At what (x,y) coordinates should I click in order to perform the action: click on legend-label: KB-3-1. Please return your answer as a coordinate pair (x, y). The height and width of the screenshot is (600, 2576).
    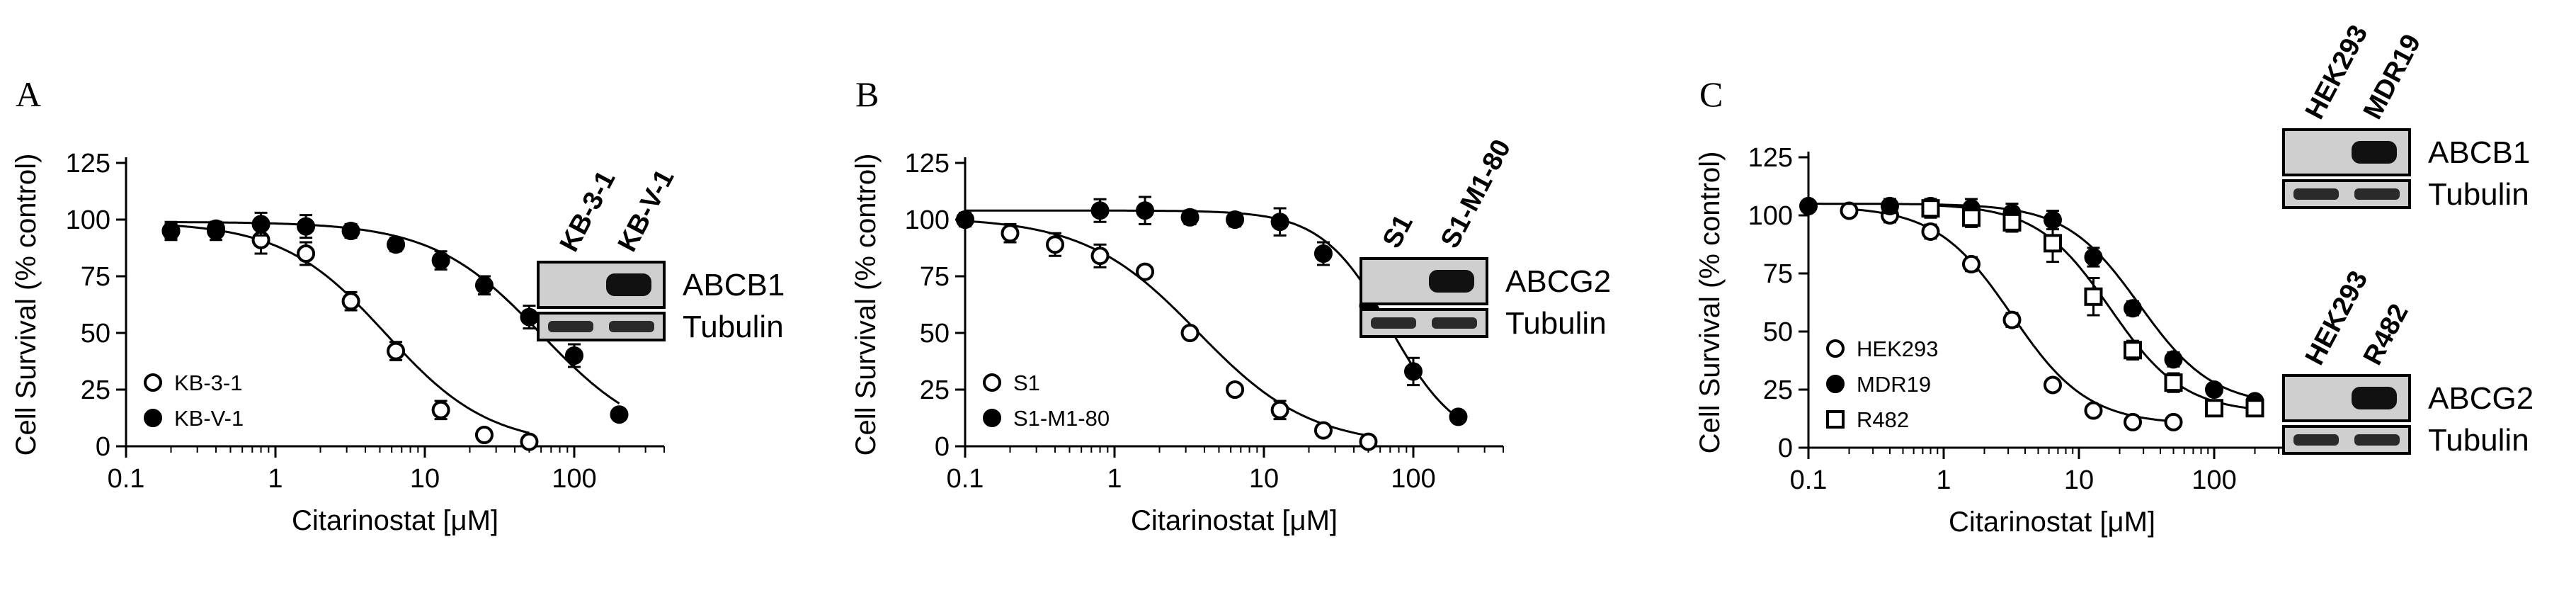
    Looking at the image, I should click on (208, 382).